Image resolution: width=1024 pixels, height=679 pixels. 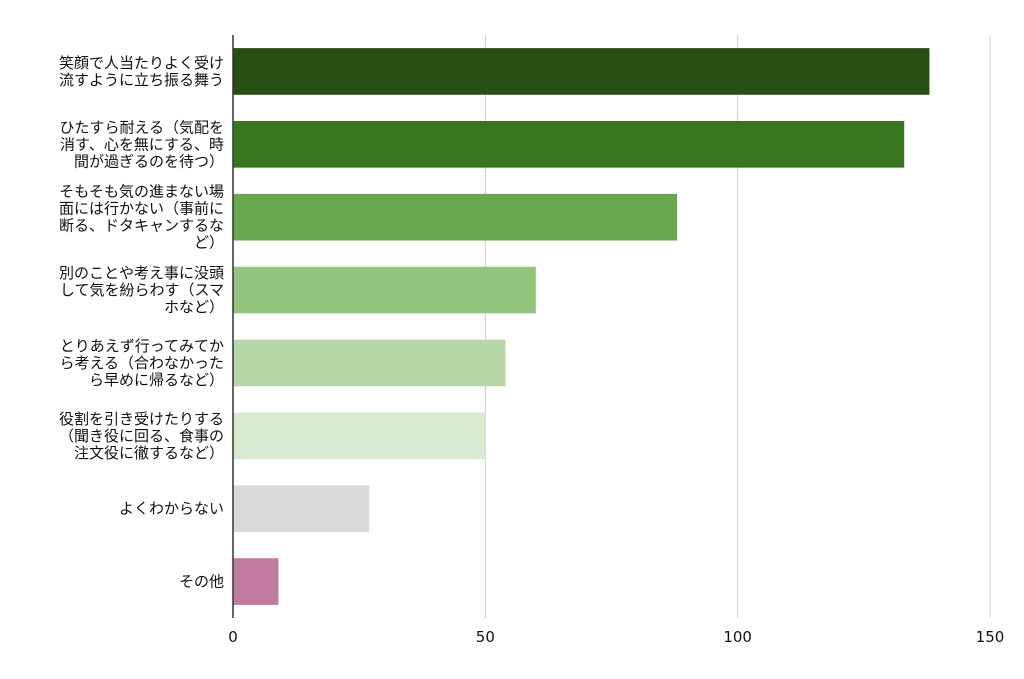 I want to click on category-label: ひたすら耐える（気配を消す、心を無にする、時間が過ぎるのを待つ）, so click(x=141, y=144).